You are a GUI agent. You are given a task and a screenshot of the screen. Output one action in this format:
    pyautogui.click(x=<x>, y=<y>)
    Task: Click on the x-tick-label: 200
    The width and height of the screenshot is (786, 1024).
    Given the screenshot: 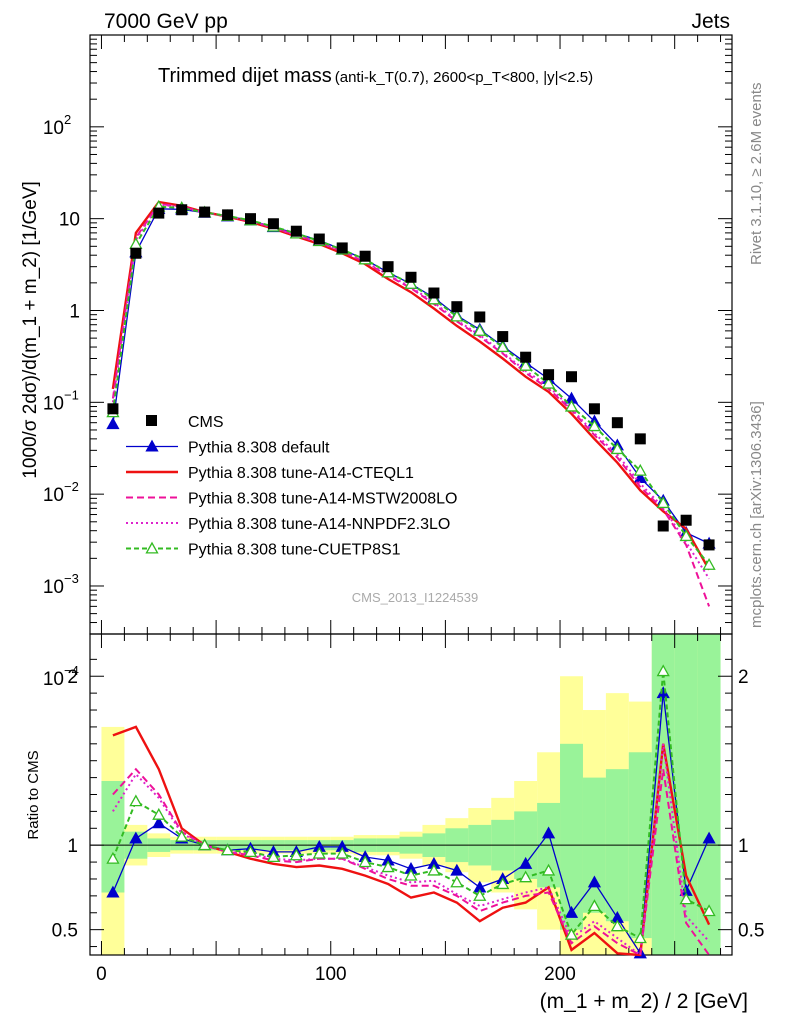 What is the action you would take?
    pyautogui.click(x=560, y=974)
    